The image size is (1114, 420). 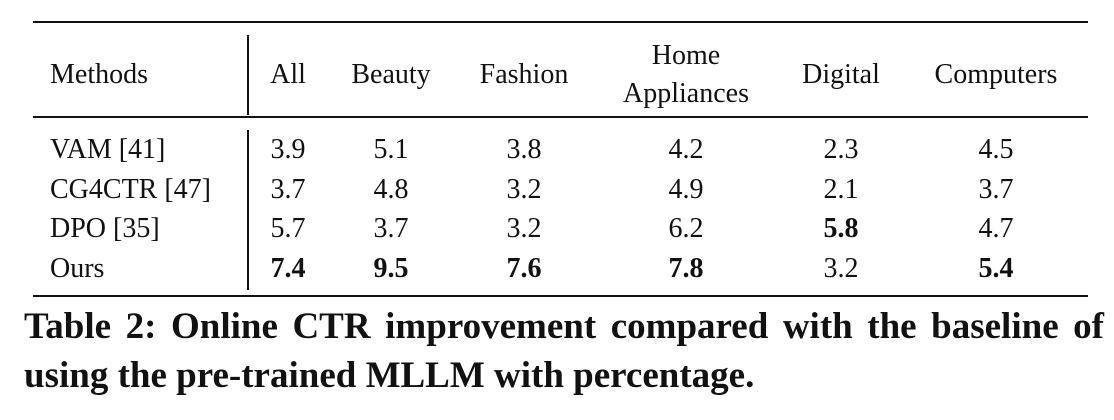 What do you see at coordinates (996, 74) in the screenshot?
I see `column-header: Computers` at bounding box center [996, 74].